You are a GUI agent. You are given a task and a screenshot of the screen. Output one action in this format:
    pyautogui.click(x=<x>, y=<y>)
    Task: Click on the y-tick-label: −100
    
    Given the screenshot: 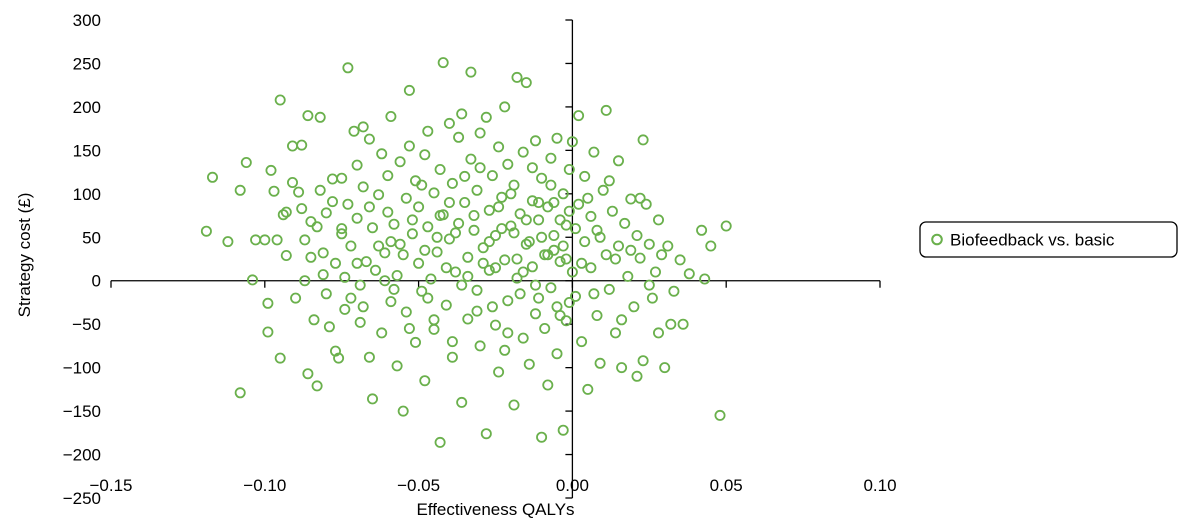 What is the action you would take?
    pyautogui.click(x=82, y=368)
    